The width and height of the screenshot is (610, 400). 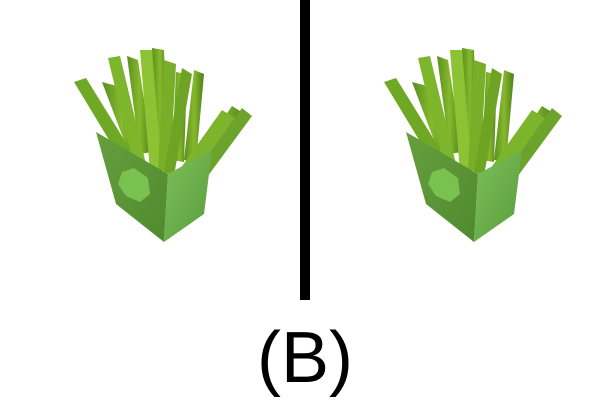 What do you see at coordinates (305, 358) in the screenshot?
I see `caption-label: (B)` at bounding box center [305, 358].